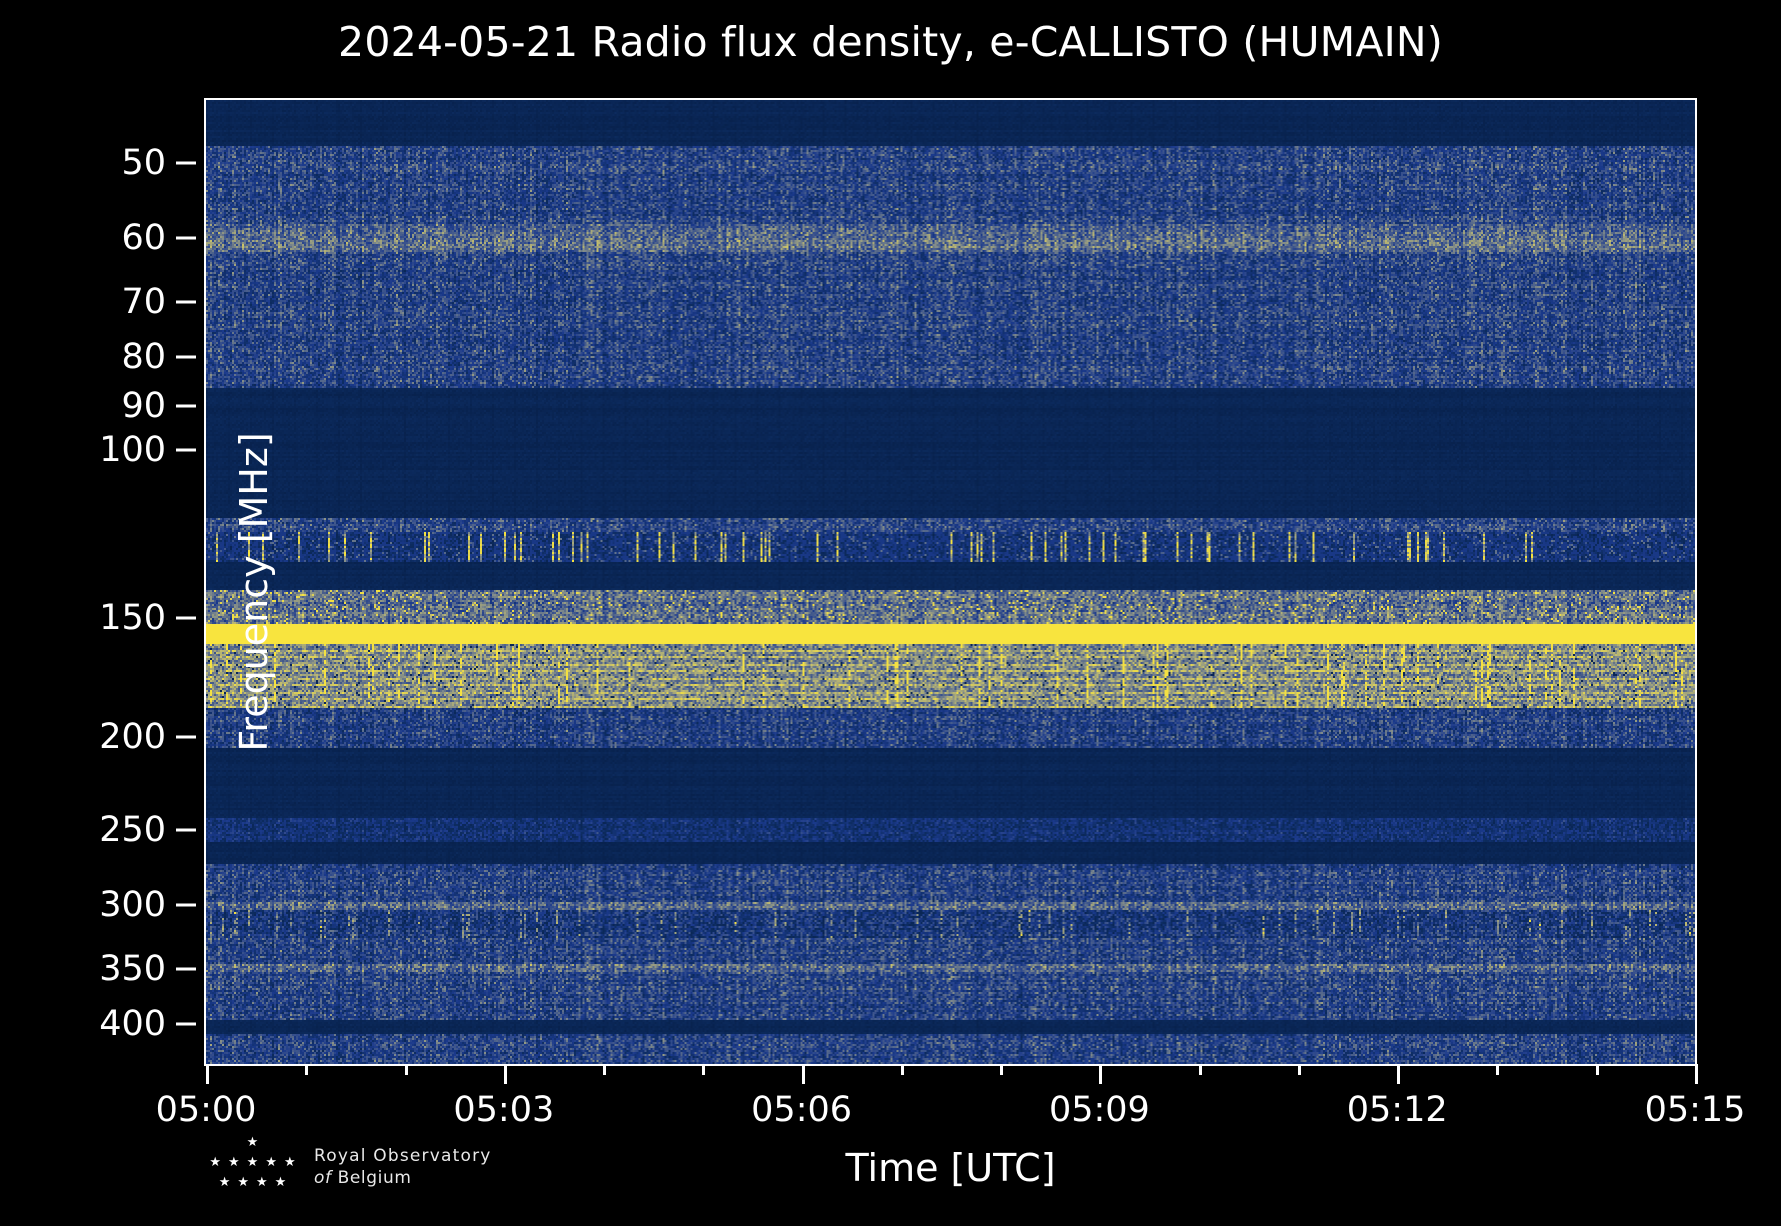 The width and height of the screenshot is (1781, 1226). What do you see at coordinates (132, 829) in the screenshot?
I see `y-tick-label: 250` at bounding box center [132, 829].